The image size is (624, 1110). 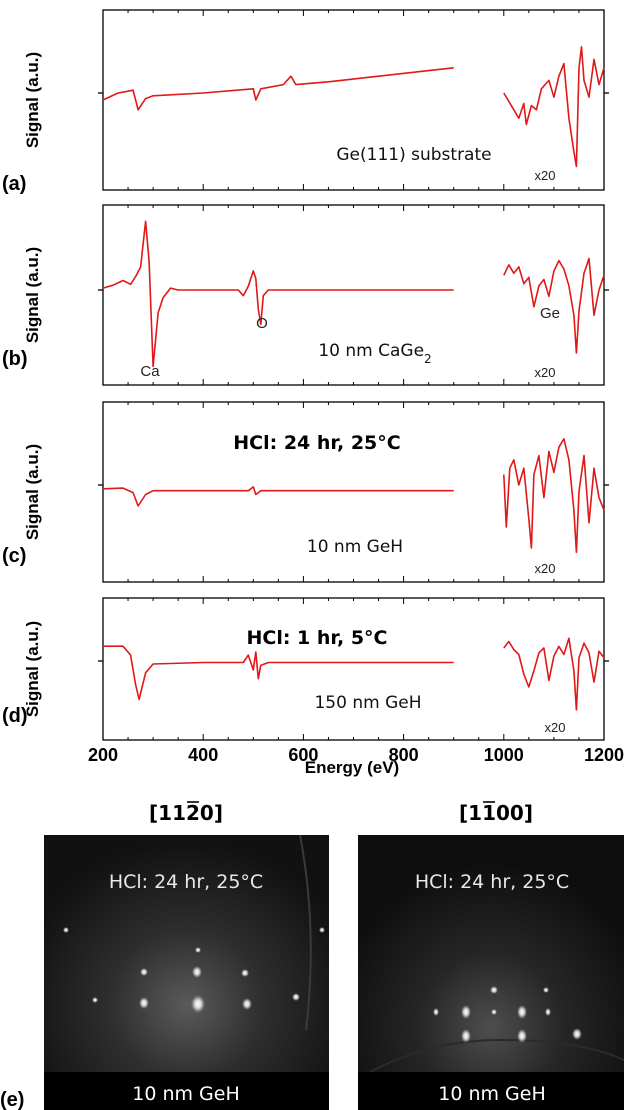 What do you see at coordinates (186, 813) in the screenshot?
I see `rheed-left-direction: [1120]` at bounding box center [186, 813].